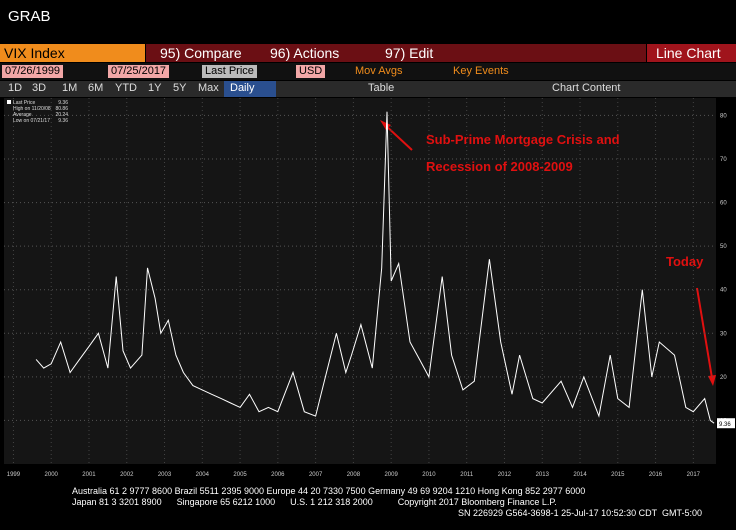  What do you see at coordinates (155, 88) in the screenshot?
I see `period-button: 1Y` at bounding box center [155, 88].